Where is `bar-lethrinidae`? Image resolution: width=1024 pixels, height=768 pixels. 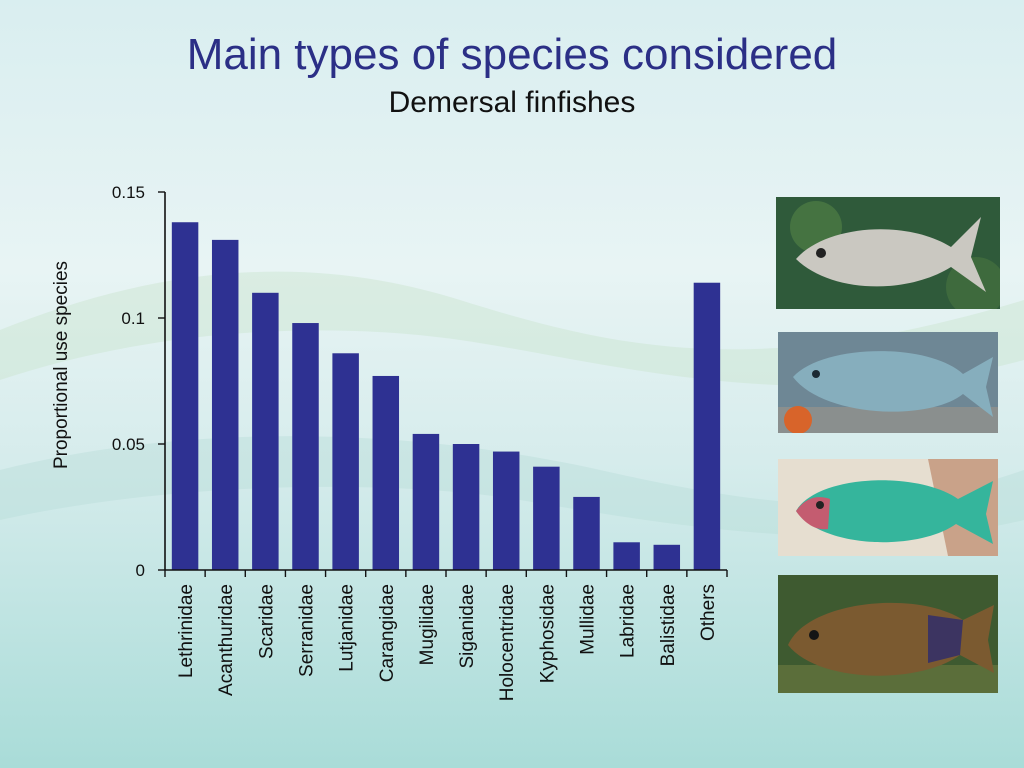
bar-lethrinidae is located at coordinates (185, 396).